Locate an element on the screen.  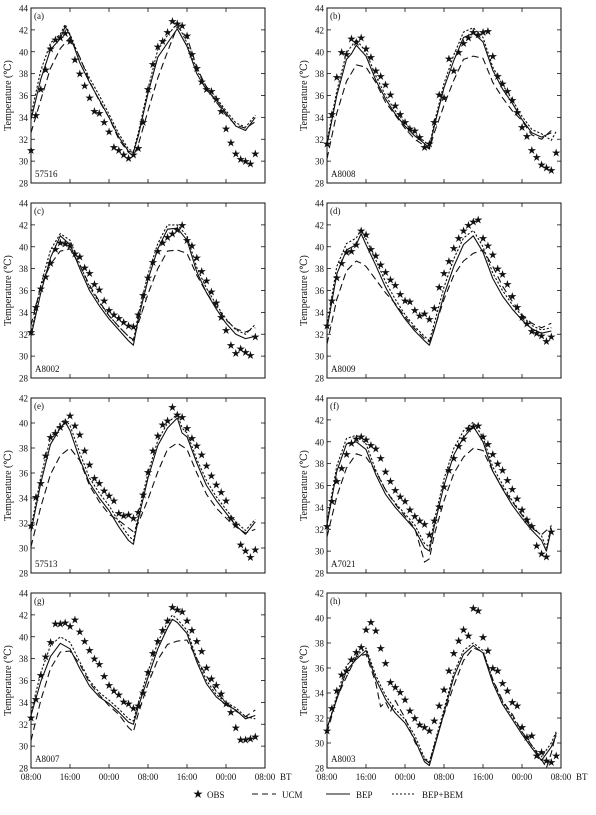
x-tick-label: 00:00 is located at coordinates (522, 777).